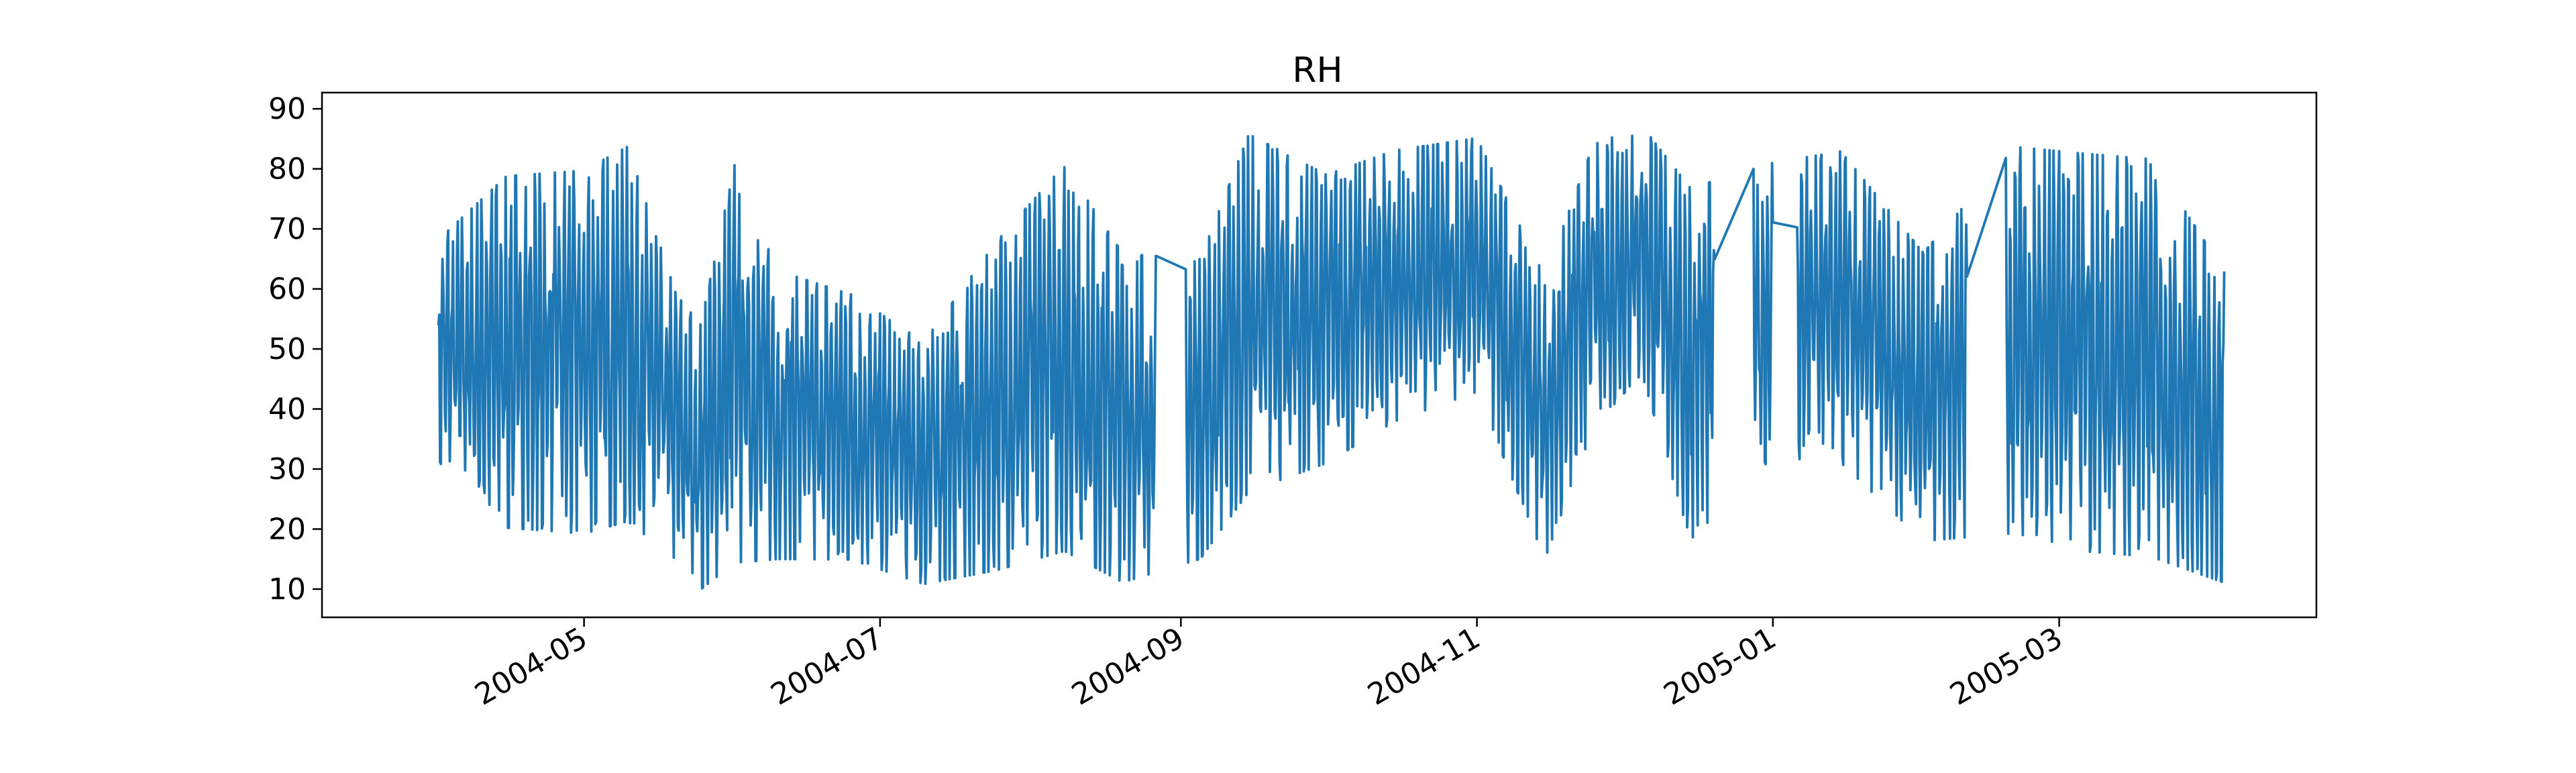 The image size is (2576, 773). I want to click on y-tick-label: 90, so click(287, 109).